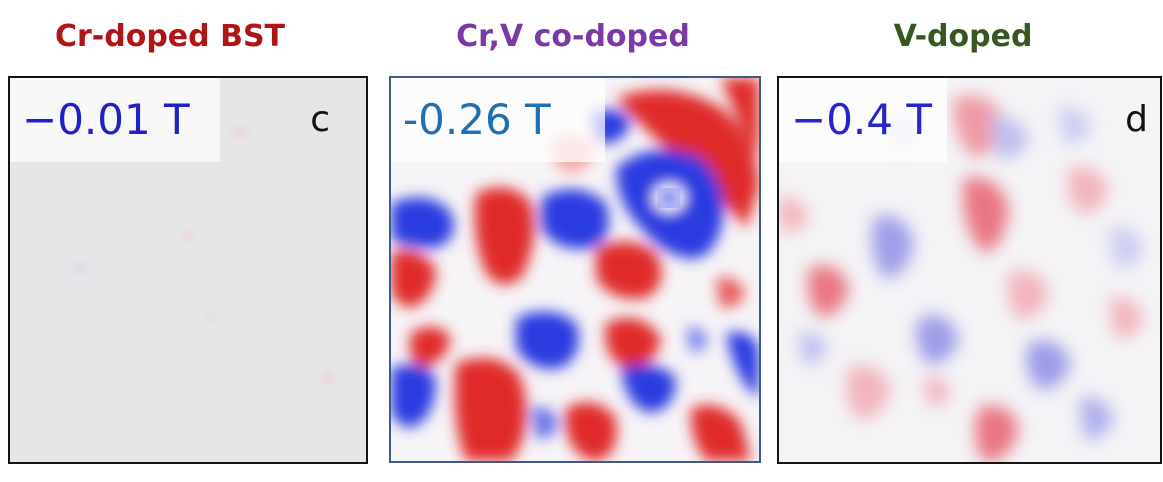  I want to click on panel-title-cr-doped: Cr-doped BST, so click(170, 36).